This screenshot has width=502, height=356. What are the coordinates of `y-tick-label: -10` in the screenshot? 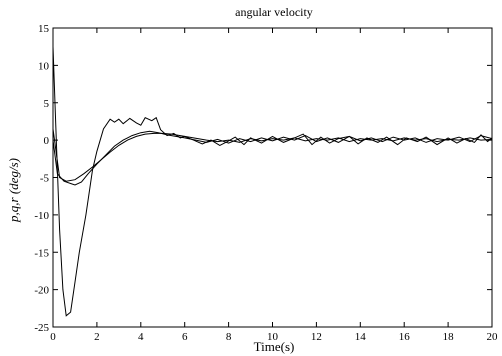 It's located at (41, 216).